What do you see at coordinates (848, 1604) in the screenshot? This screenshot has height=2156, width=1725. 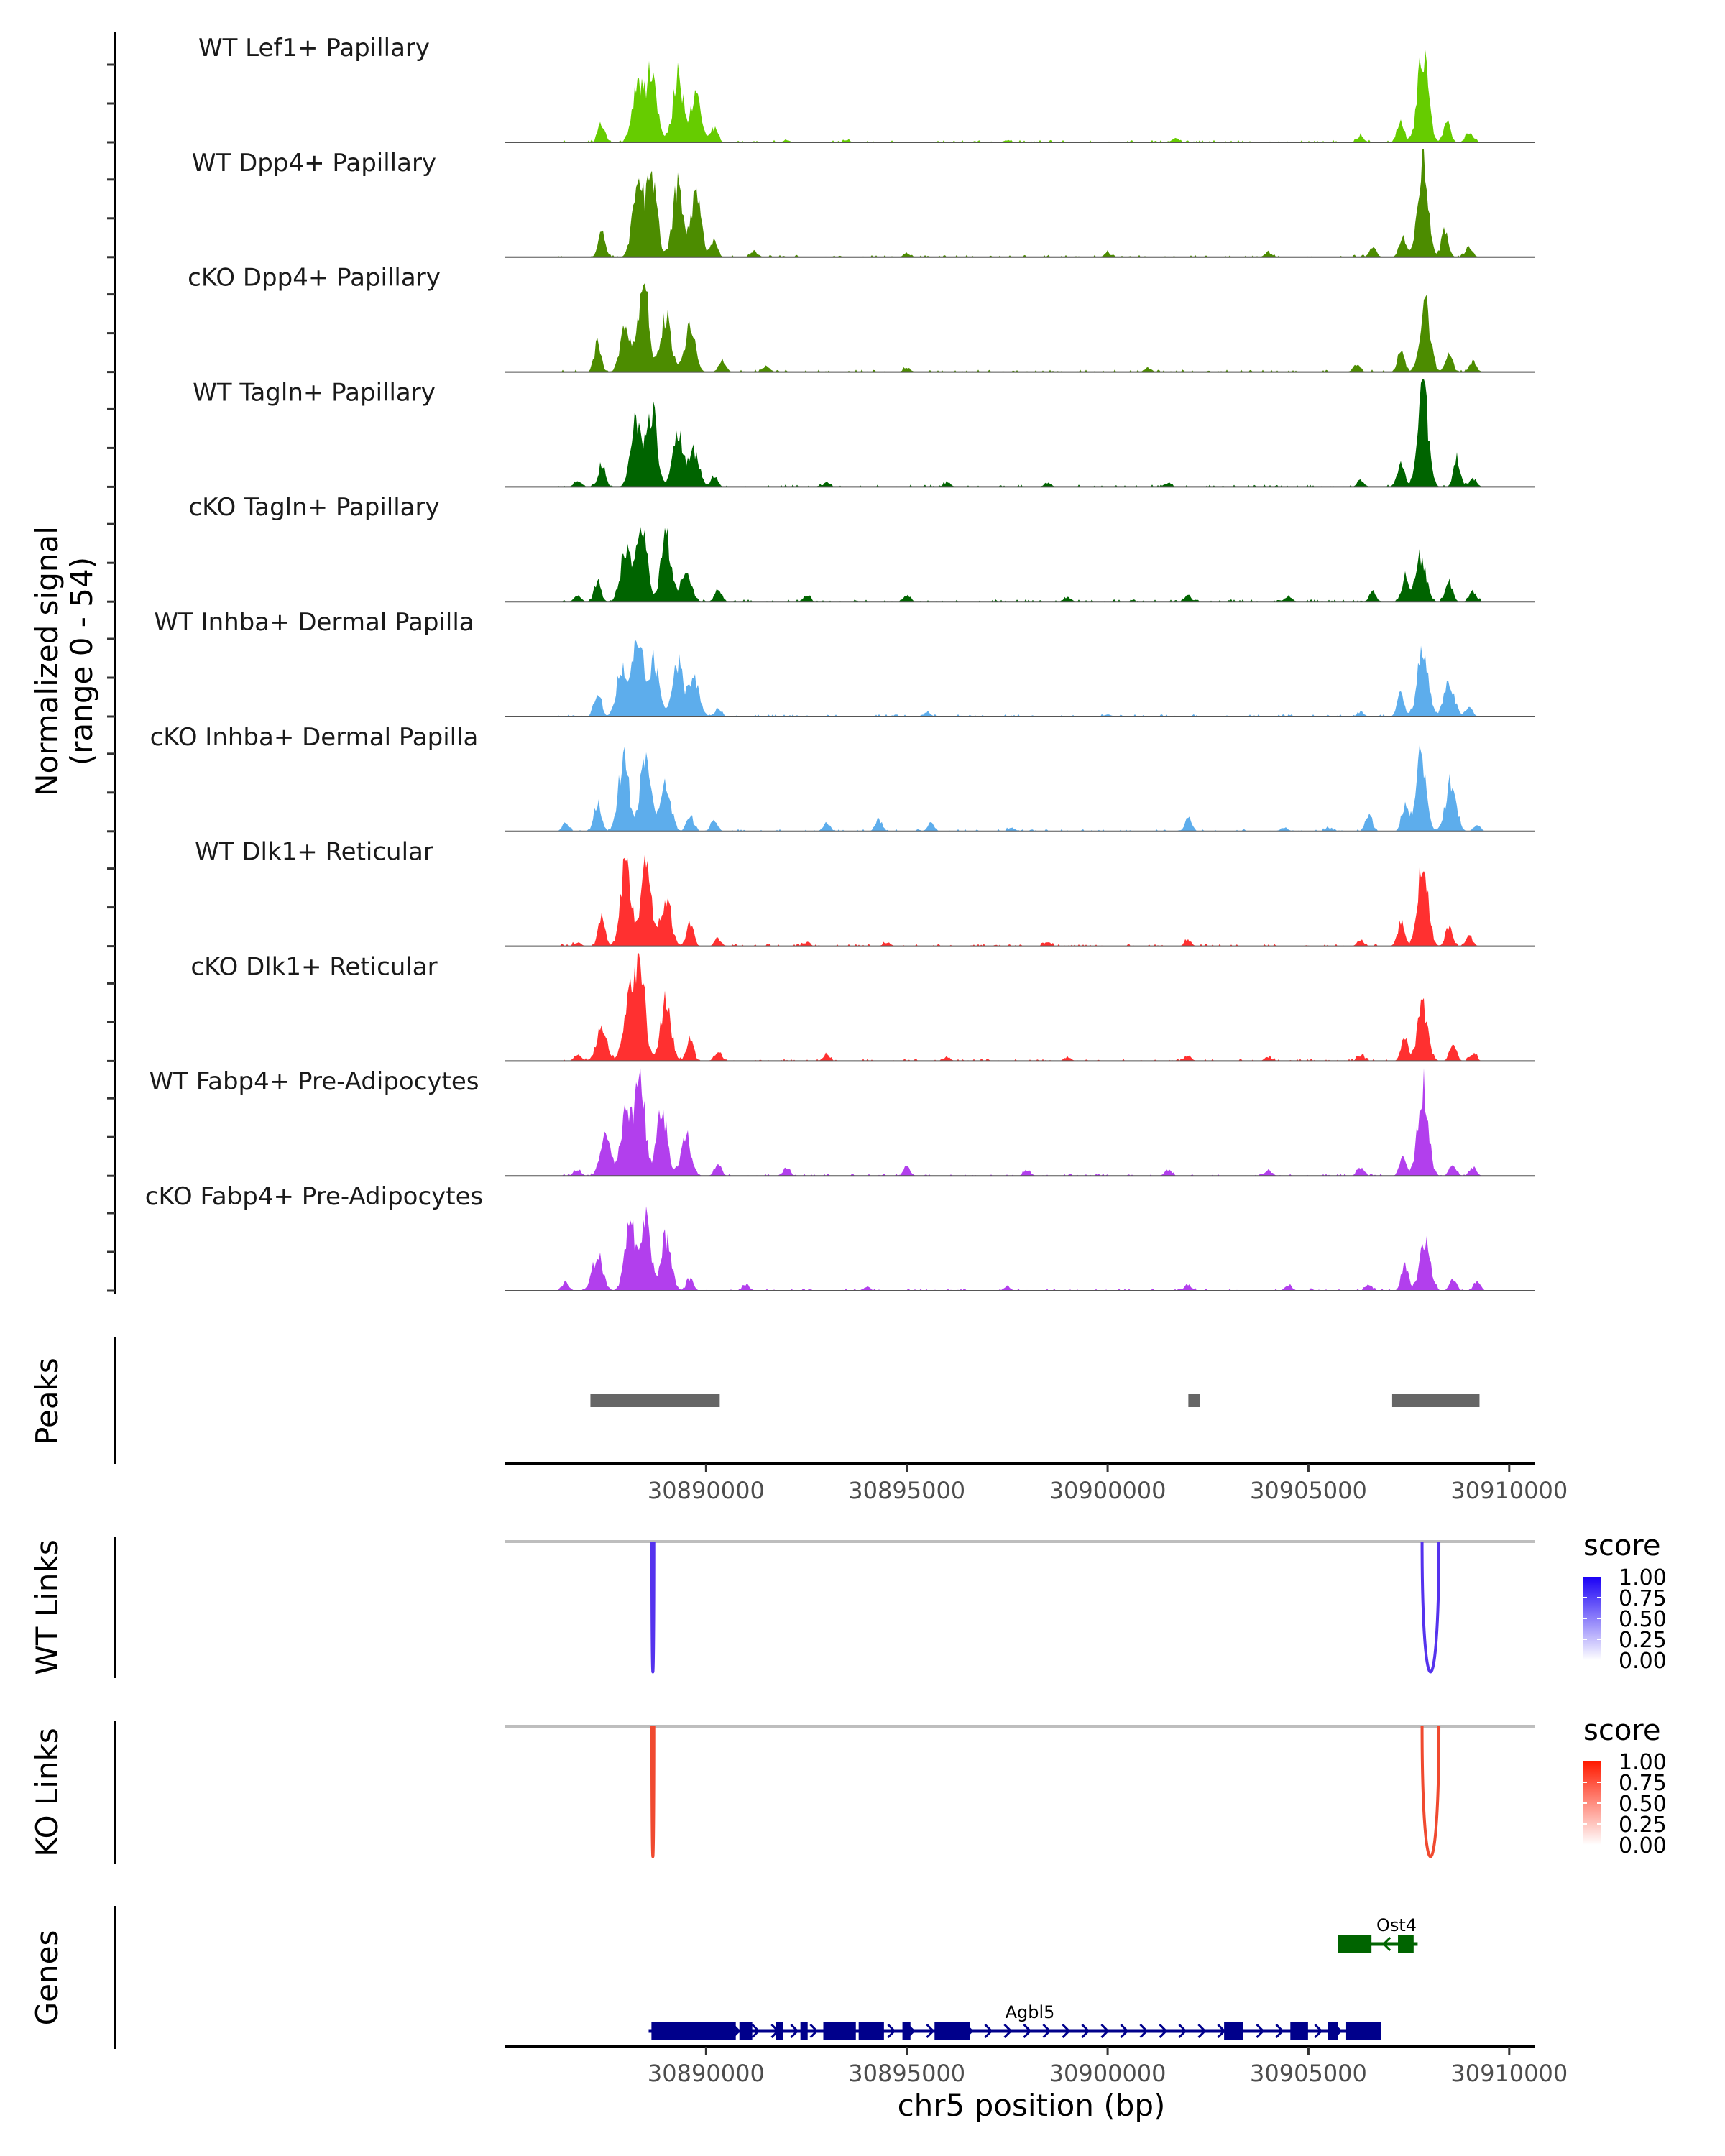 I see `link-track: WT Links score 1.000.750.500.250.00` at bounding box center [848, 1604].